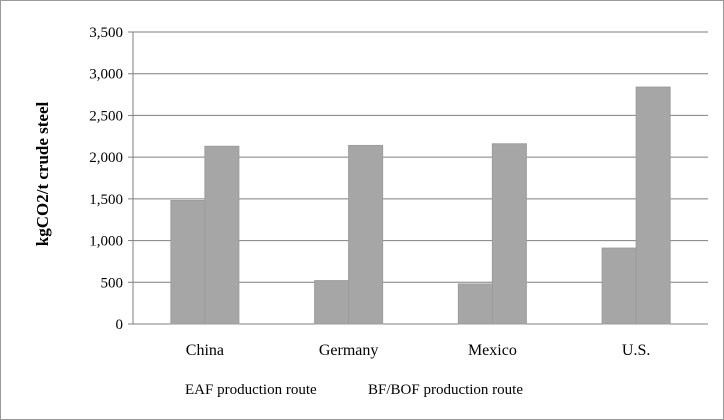  I want to click on legend-entry: EAF production route, so click(251, 390).